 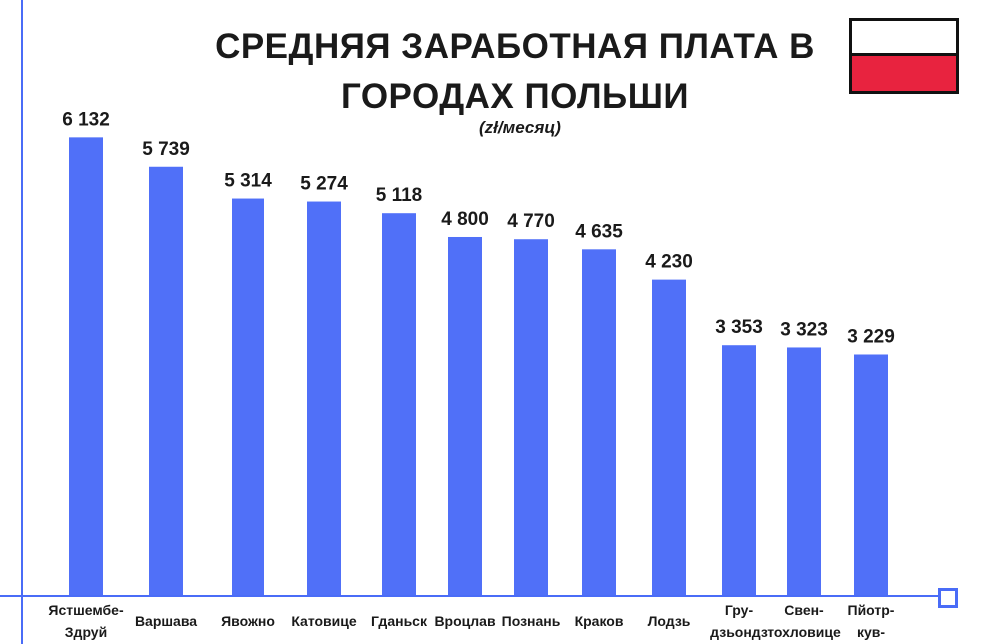 I want to click on category-label: Пйотр-, so click(x=871, y=610).